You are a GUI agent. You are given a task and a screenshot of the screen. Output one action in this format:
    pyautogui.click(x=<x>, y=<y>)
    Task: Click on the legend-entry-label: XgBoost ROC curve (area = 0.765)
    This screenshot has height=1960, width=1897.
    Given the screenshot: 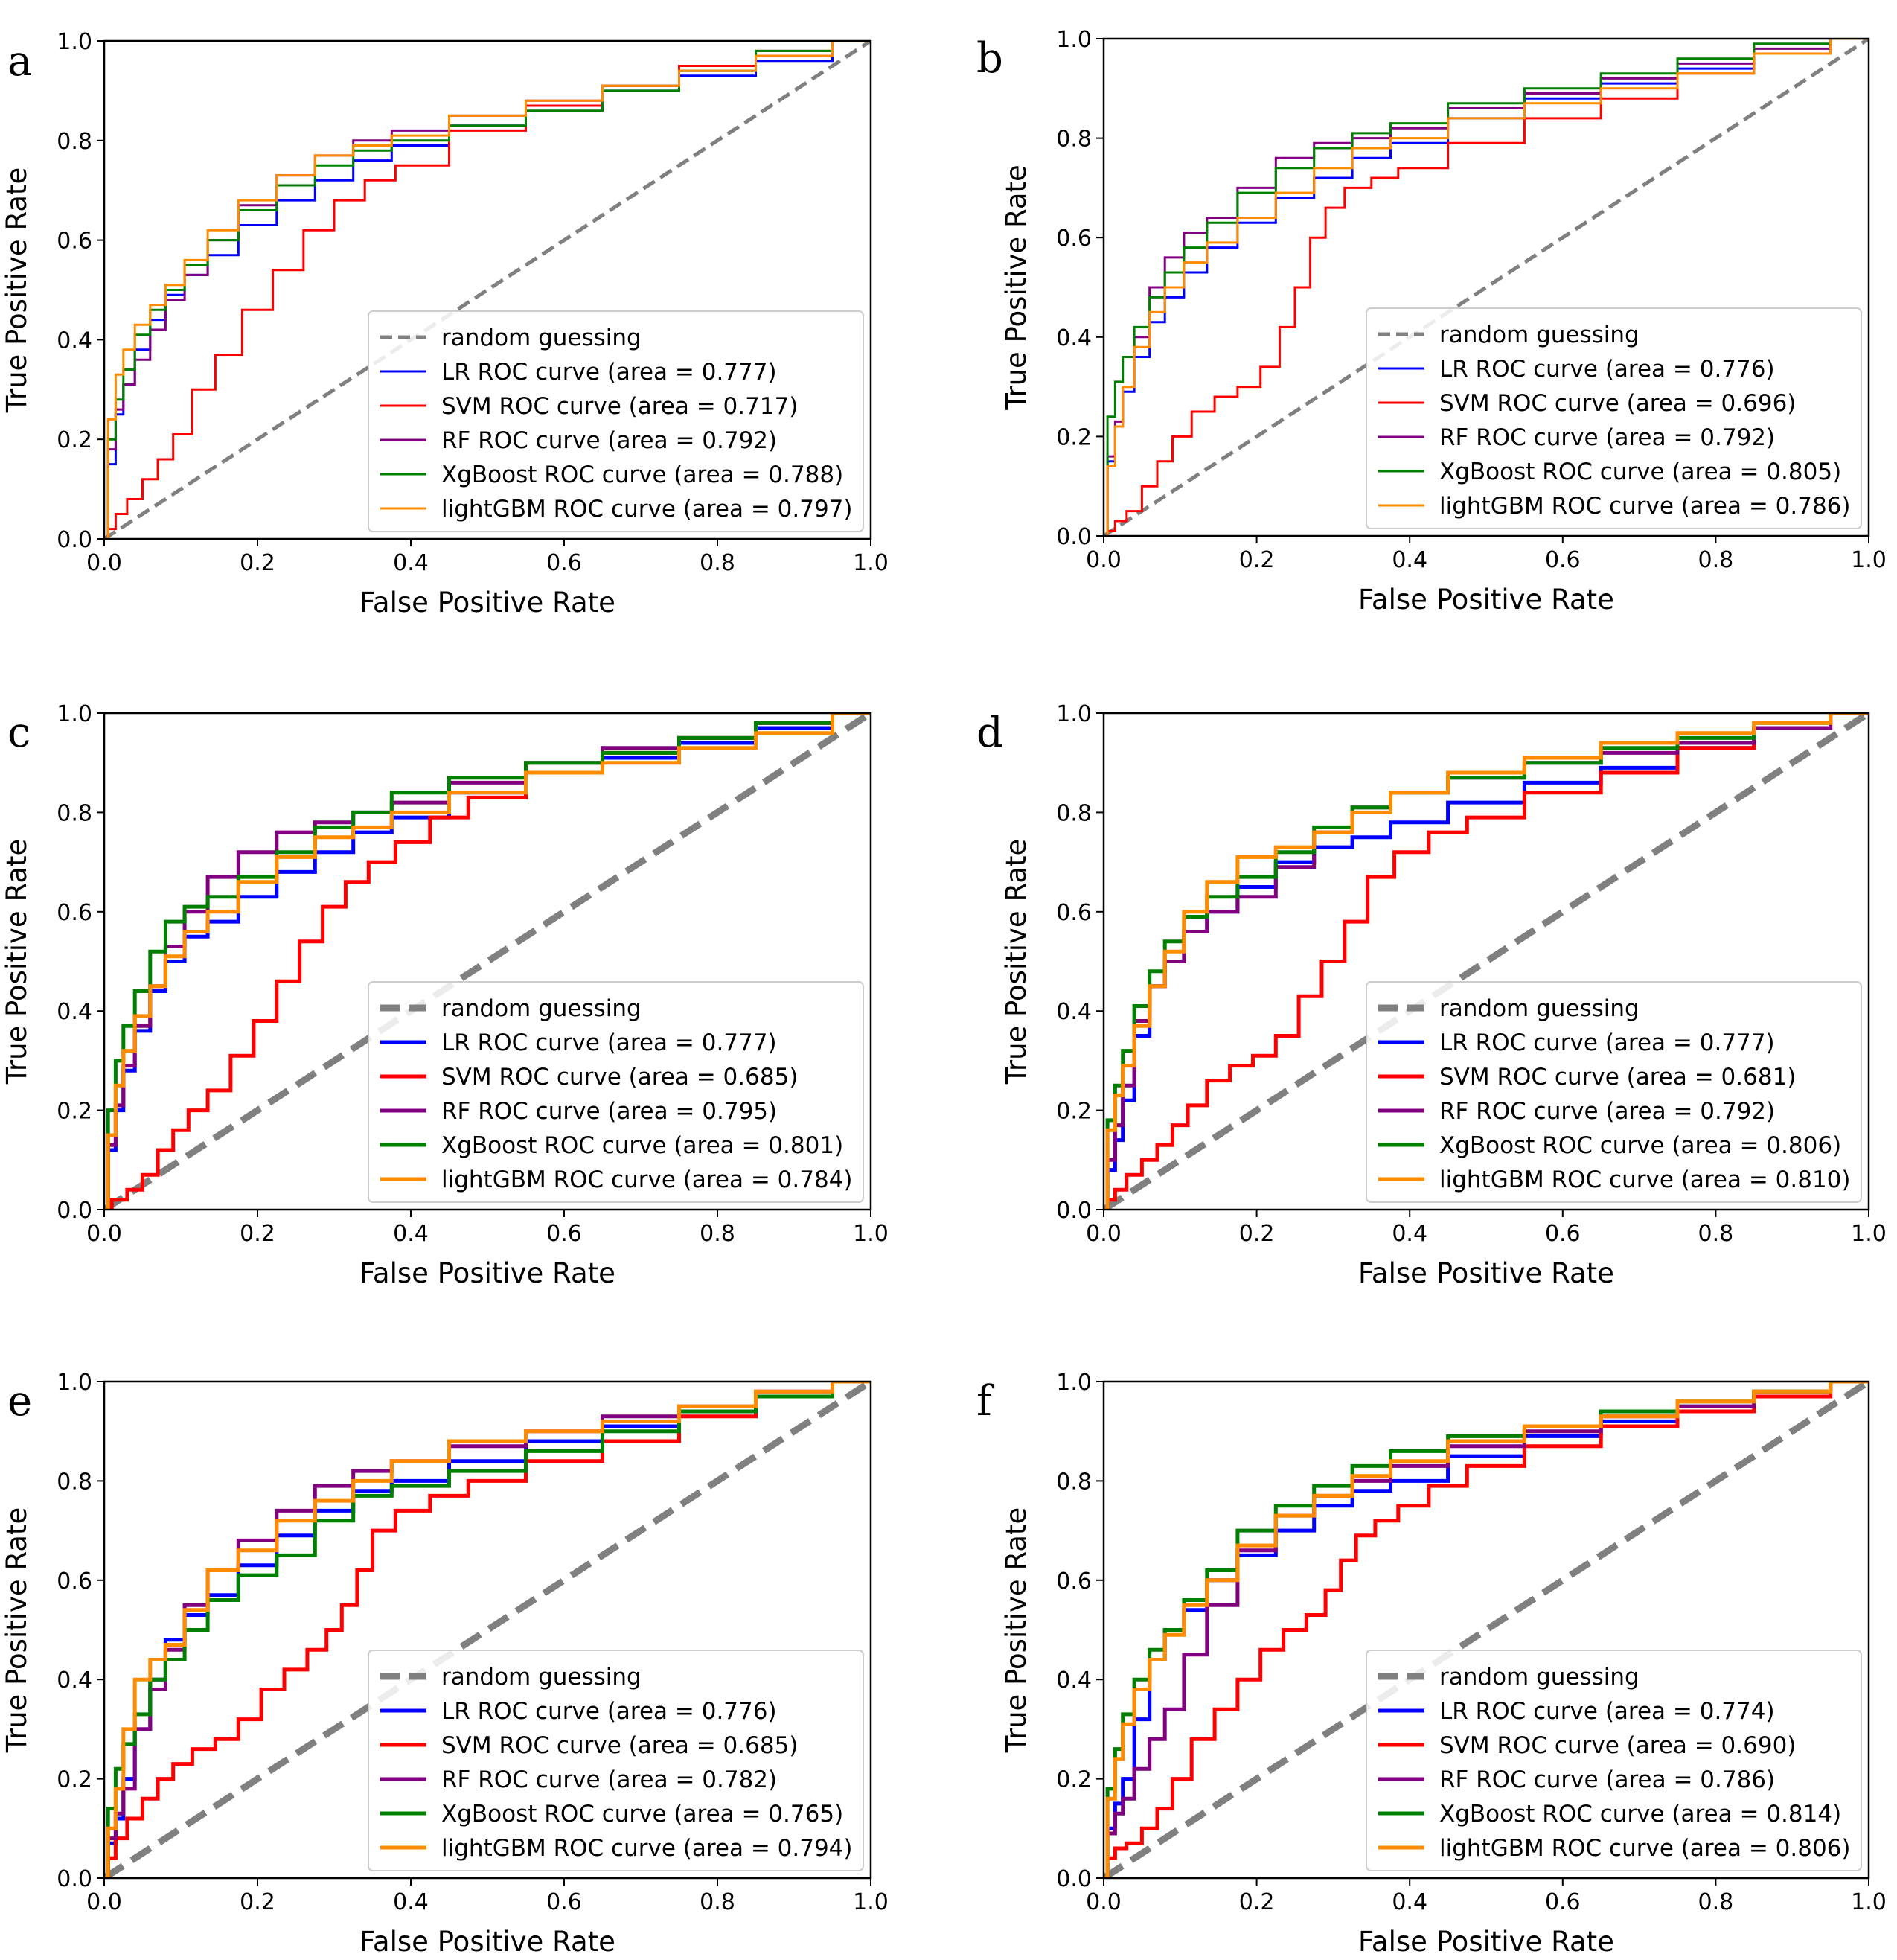 What is the action you would take?
    pyautogui.click(x=642, y=1814)
    